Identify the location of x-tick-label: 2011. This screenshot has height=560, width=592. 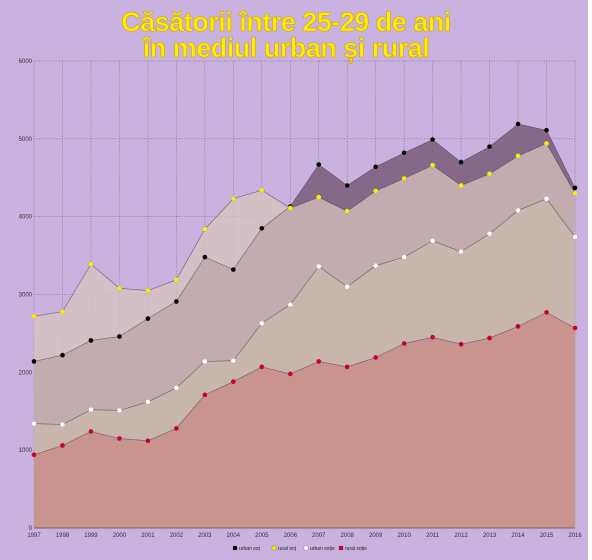
(433, 536).